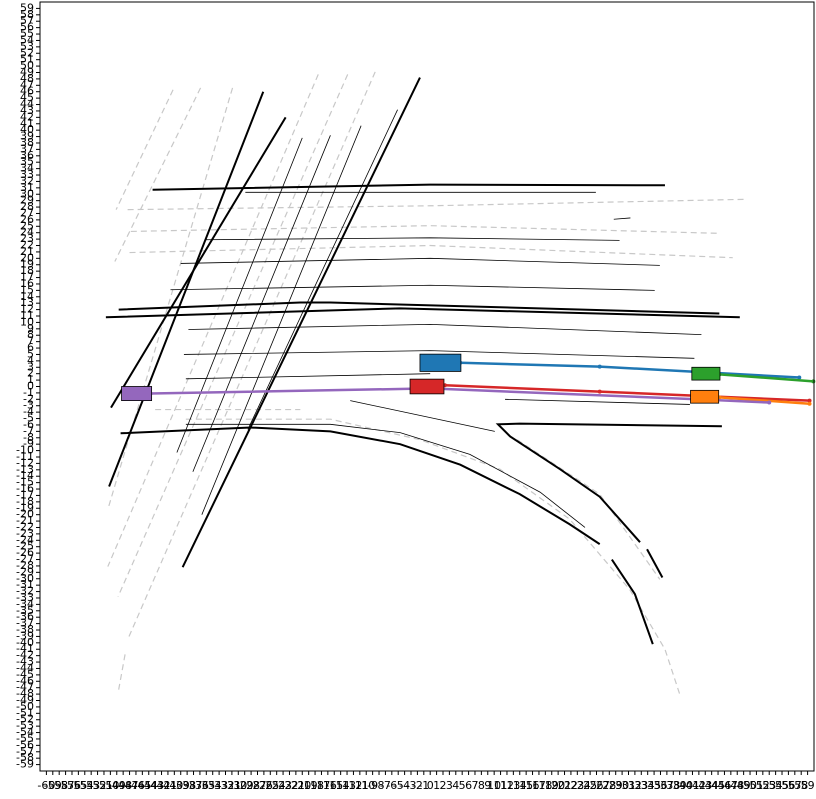 The width and height of the screenshot is (816, 799). I want to click on x-tick-label: 18, so click(545, 785).